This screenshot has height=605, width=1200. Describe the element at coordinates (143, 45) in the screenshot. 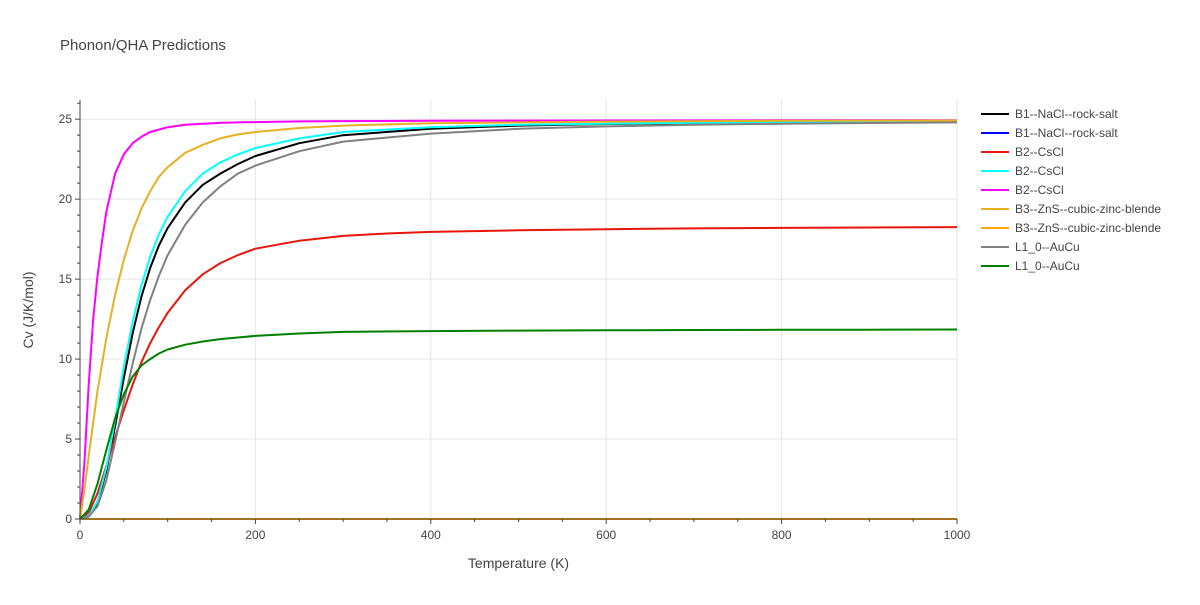

I see `chart-title: Phonon/QHA Predictions` at that location.